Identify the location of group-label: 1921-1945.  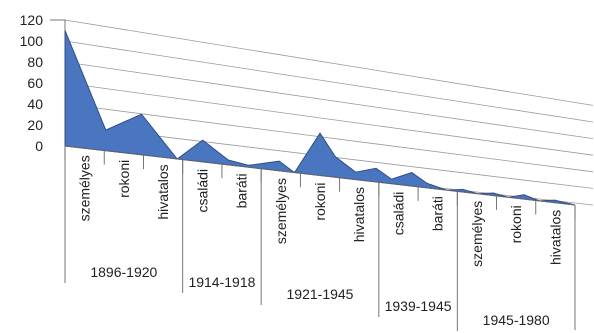
(320, 294).